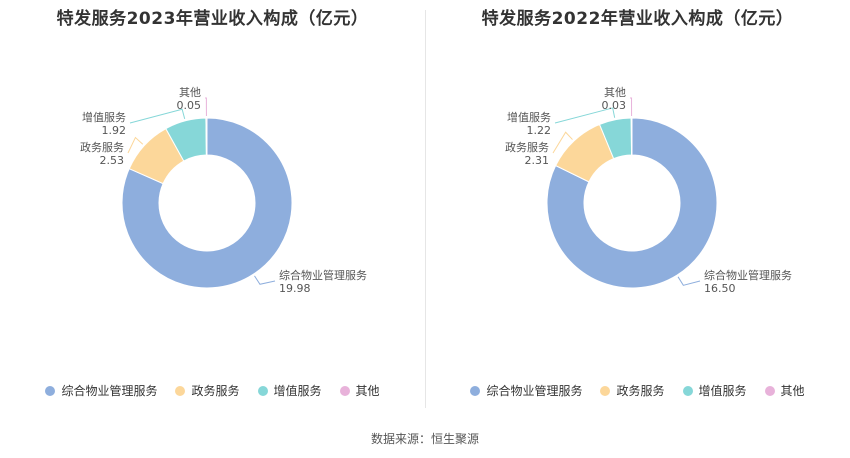 This screenshot has height=458, width=850. What do you see at coordinates (114, 130) in the screenshot?
I see `slice-label-value-3: 1.92` at bounding box center [114, 130].